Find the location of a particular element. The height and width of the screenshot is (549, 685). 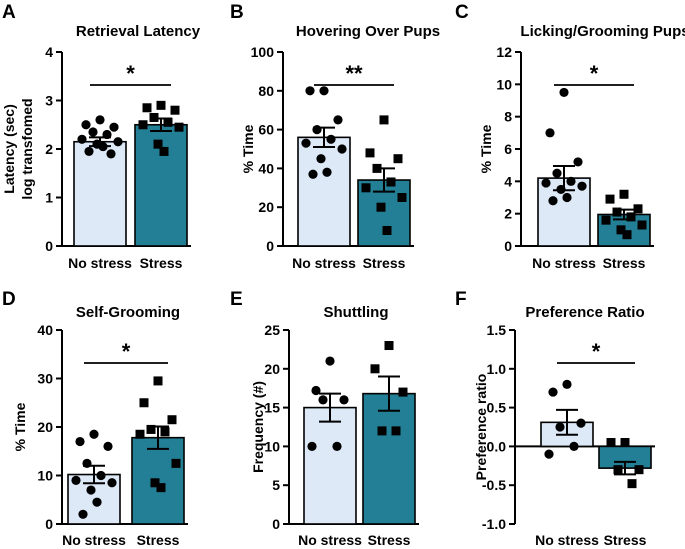

y-axis-label: % Time is located at coordinates (486, 148).